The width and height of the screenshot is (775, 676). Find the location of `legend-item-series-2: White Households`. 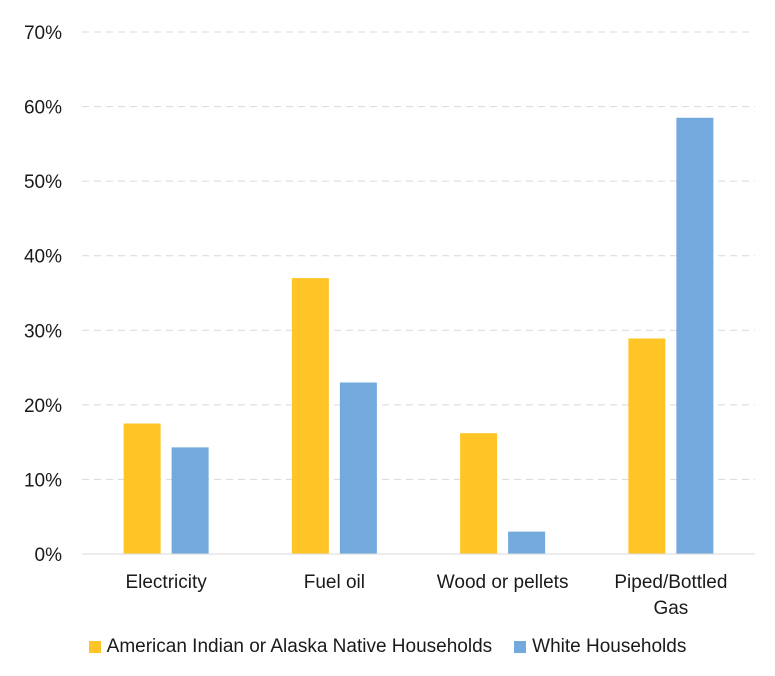

legend-item-series-2: White Households is located at coordinates (600, 647).